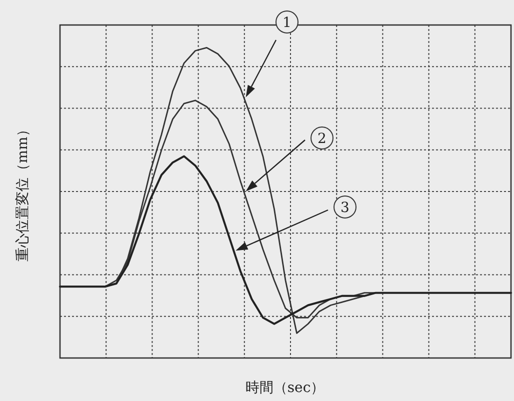 The image size is (514, 401). What do you see at coordinates (23, 192) in the screenshot?
I see `y-axis-title: 重心位置変位（mm）` at bounding box center [23, 192].